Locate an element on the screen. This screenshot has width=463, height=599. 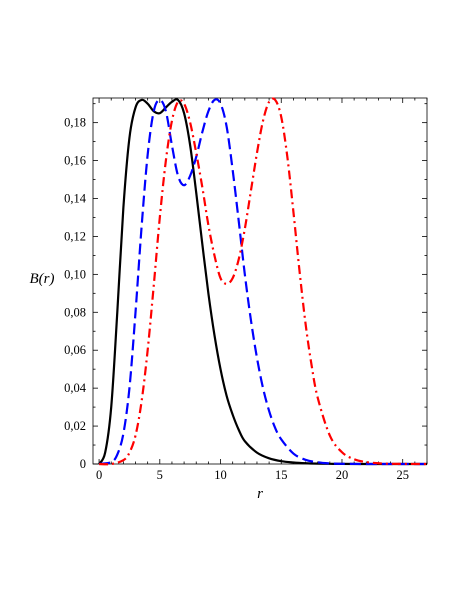
y-tick-label: 0 is located at coordinates (83, 464).